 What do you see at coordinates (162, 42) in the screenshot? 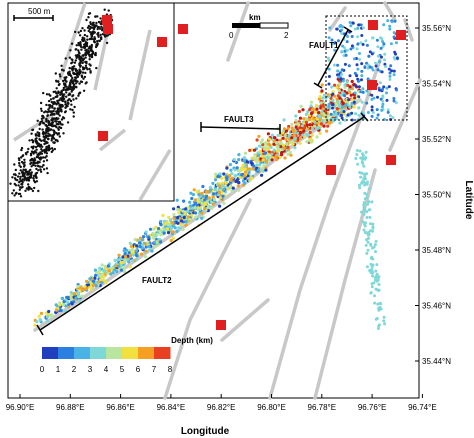
I see `inset-station` at bounding box center [162, 42].